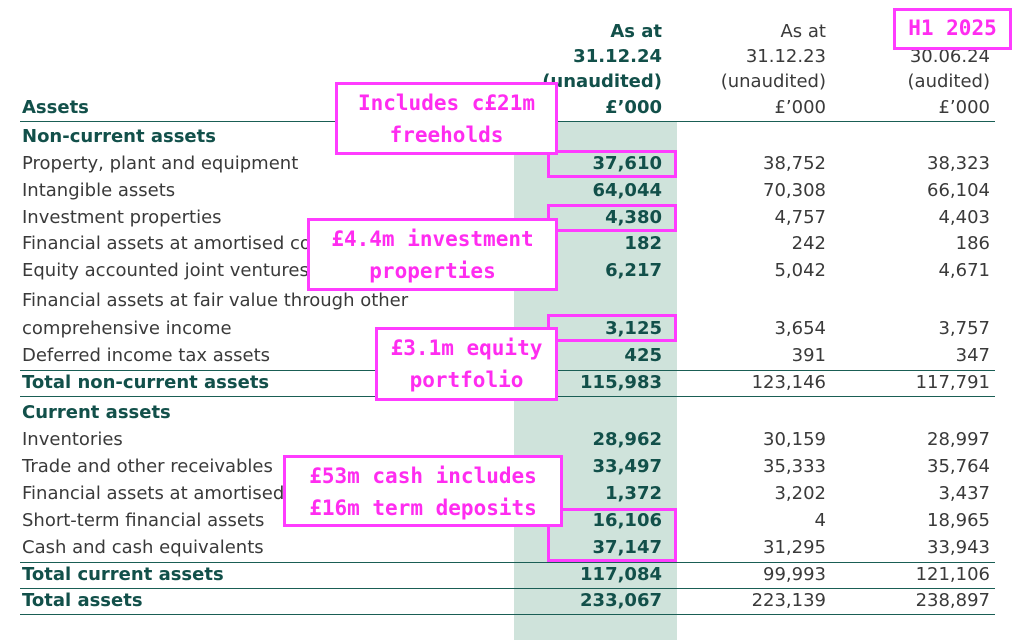  I want to click on cell-value: 223,139, so click(788, 600).